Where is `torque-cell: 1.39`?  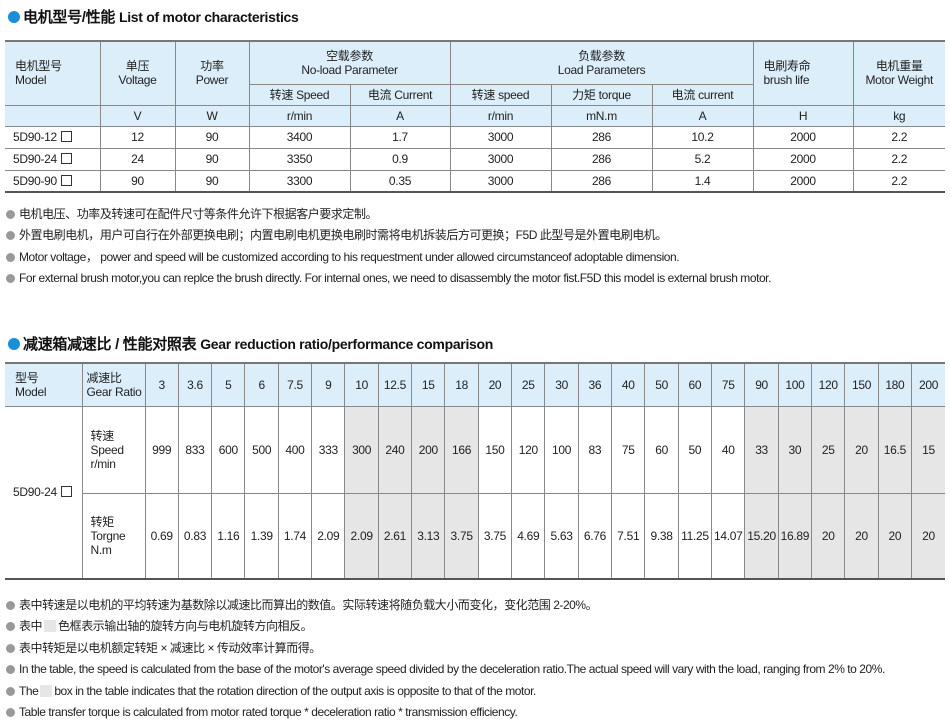 torque-cell: 1.39 is located at coordinates (261, 536).